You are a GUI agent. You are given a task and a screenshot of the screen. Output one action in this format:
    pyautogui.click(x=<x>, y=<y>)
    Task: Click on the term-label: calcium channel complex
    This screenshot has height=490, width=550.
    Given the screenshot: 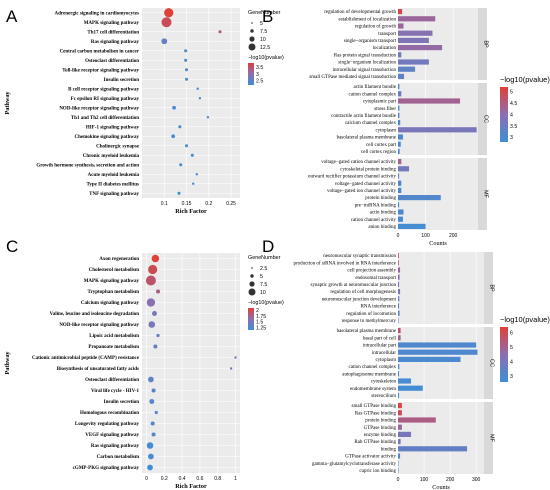 What is the action you would take?
    pyautogui.click(x=371, y=123)
    